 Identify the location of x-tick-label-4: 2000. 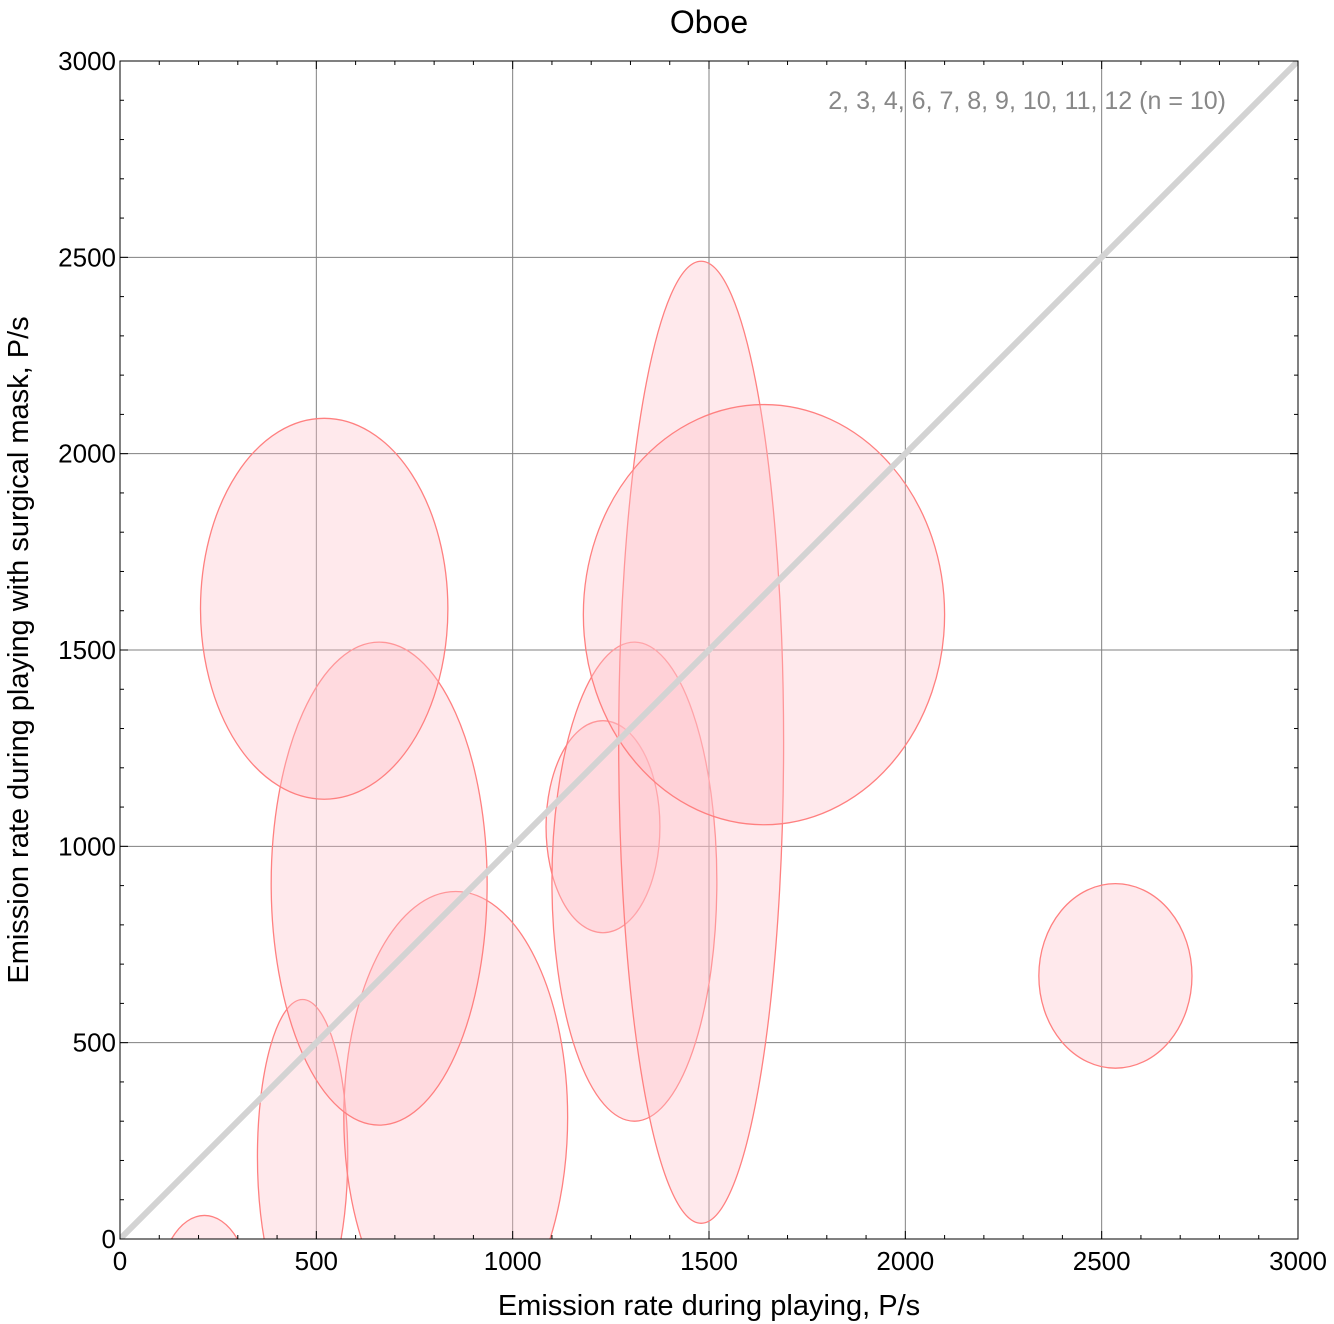
(905, 1261).